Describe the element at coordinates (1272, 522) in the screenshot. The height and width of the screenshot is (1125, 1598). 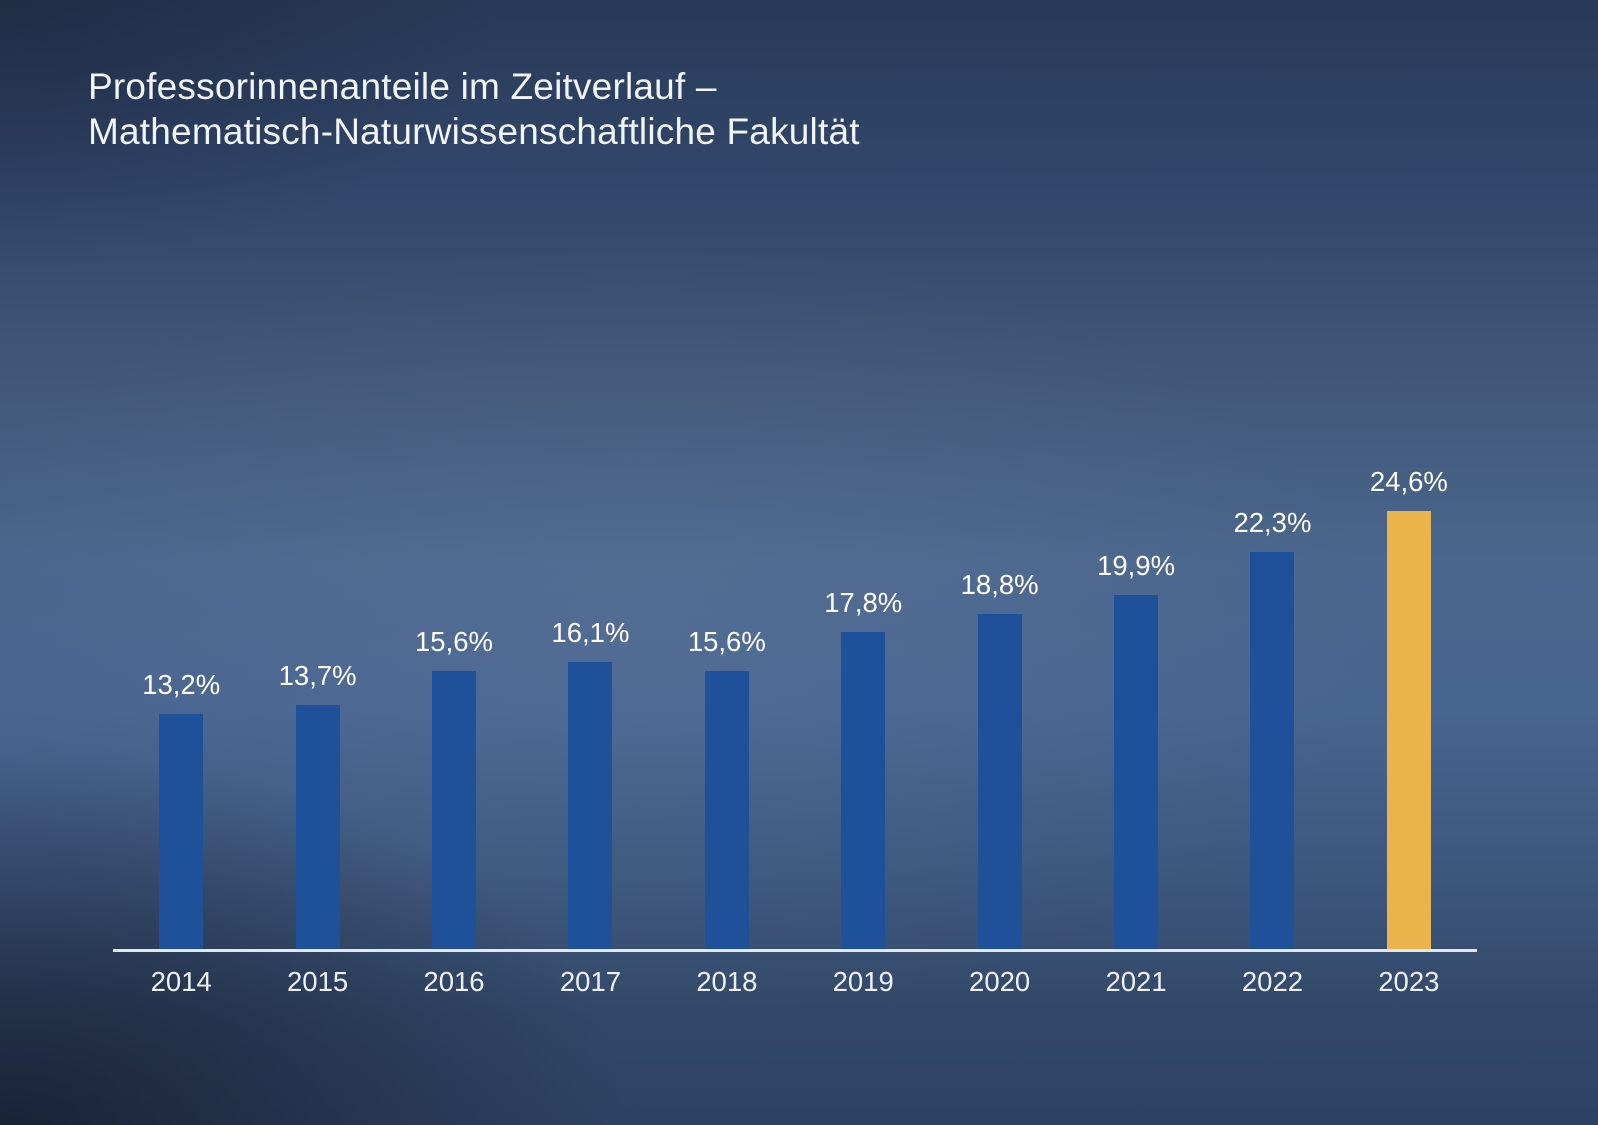
I see `bar-value-label-2022: 22,3%` at that location.